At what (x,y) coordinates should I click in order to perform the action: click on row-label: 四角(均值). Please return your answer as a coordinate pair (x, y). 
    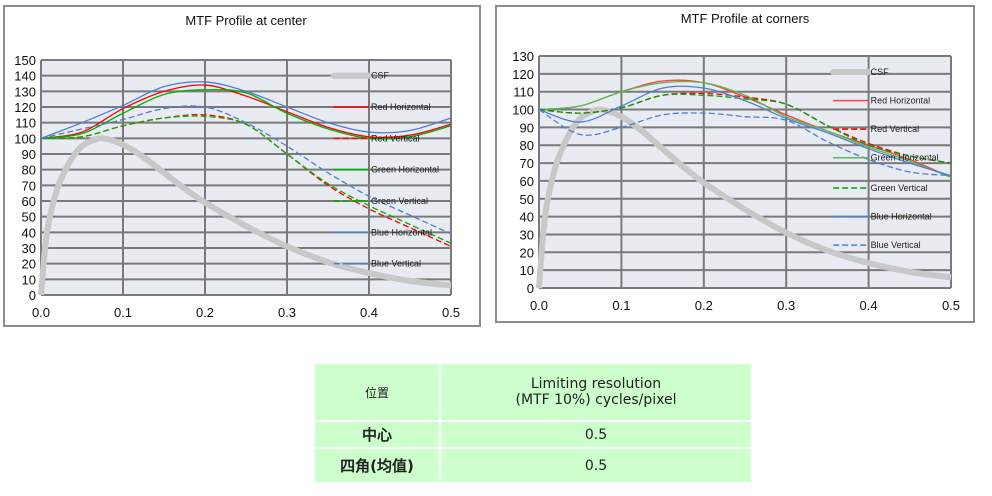
    Looking at the image, I should click on (377, 465).